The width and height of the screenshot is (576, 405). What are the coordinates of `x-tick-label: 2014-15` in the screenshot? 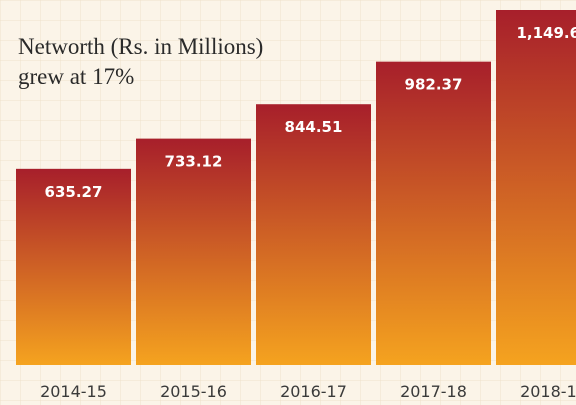 It's located at (73, 391).